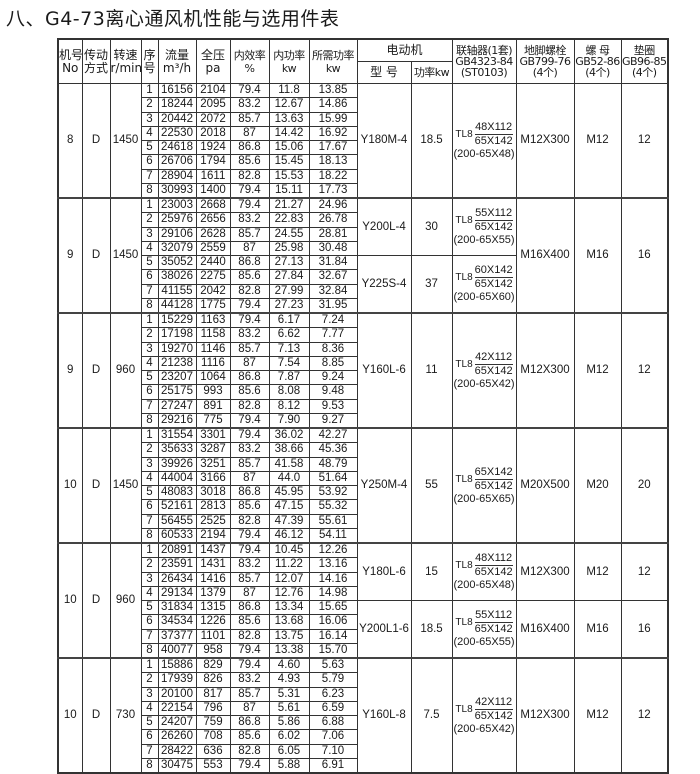 This screenshot has height=774, width=700. I want to click on pressure-cell: 3287, so click(213, 450).